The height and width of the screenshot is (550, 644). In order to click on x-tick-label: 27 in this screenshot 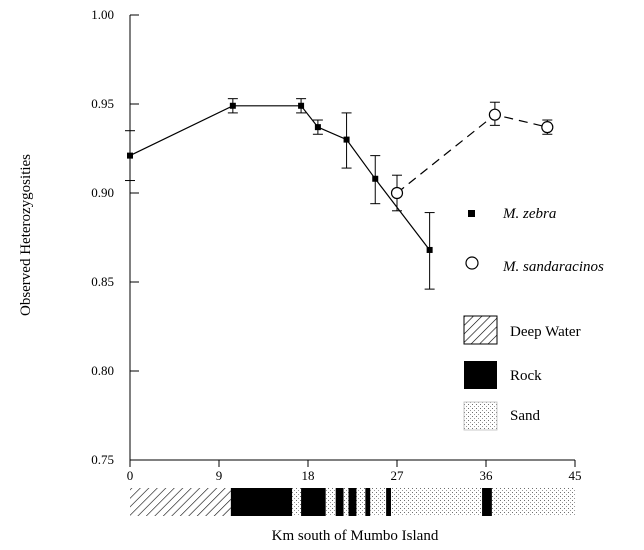, I will do `click(398, 475)`.